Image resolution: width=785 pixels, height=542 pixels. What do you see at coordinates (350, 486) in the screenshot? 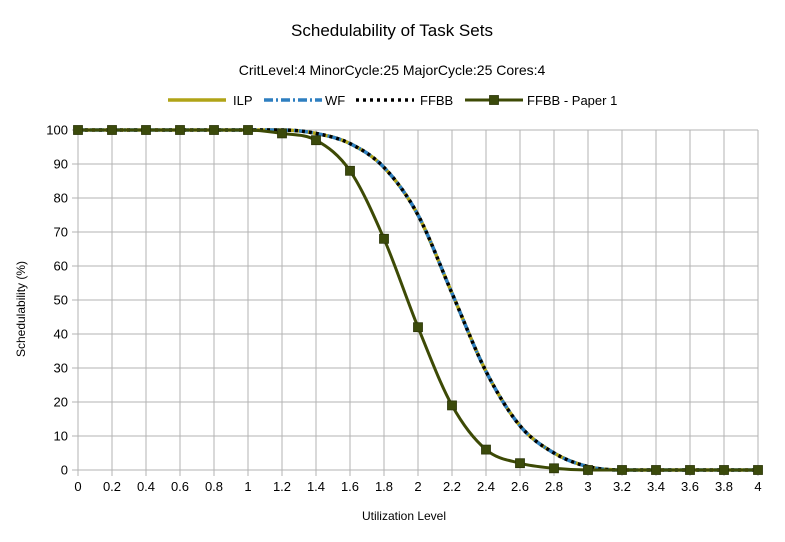
I see `x-tick-label: 1.6` at bounding box center [350, 486].